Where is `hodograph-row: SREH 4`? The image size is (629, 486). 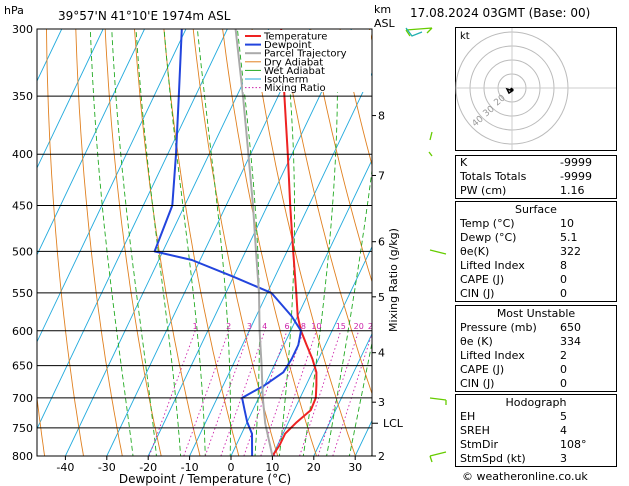 hodograph-row: SREH 4 is located at coordinates (536, 431).